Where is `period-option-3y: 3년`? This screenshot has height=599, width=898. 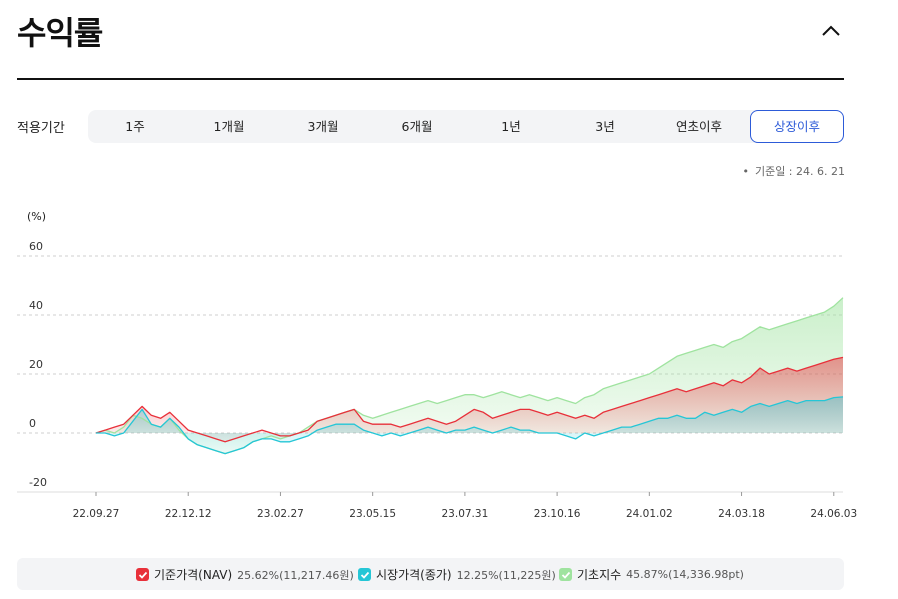 period-option-3y: 3년 is located at coordinates (605, 126).